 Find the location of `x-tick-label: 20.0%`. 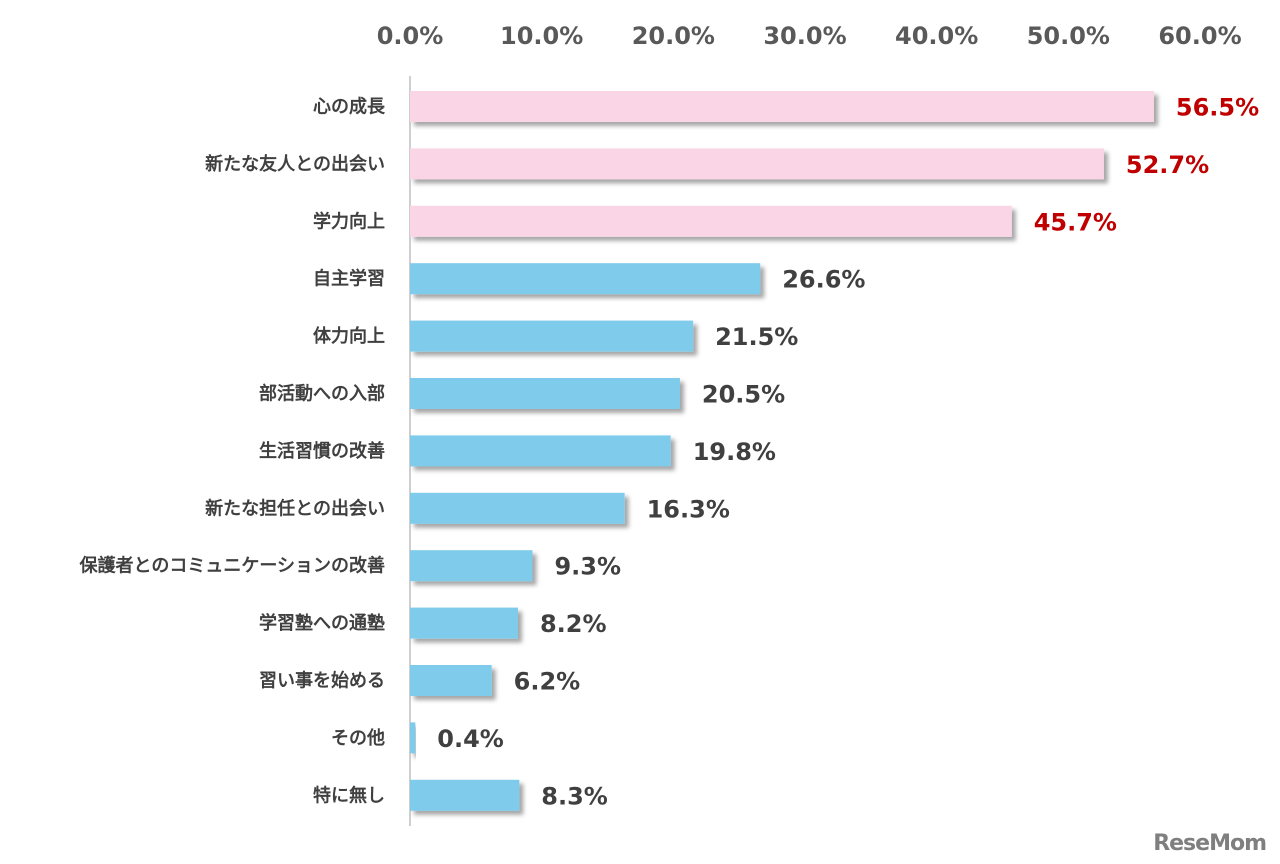

x-tick-label: 20.0% is located at coordinates (673, 36).